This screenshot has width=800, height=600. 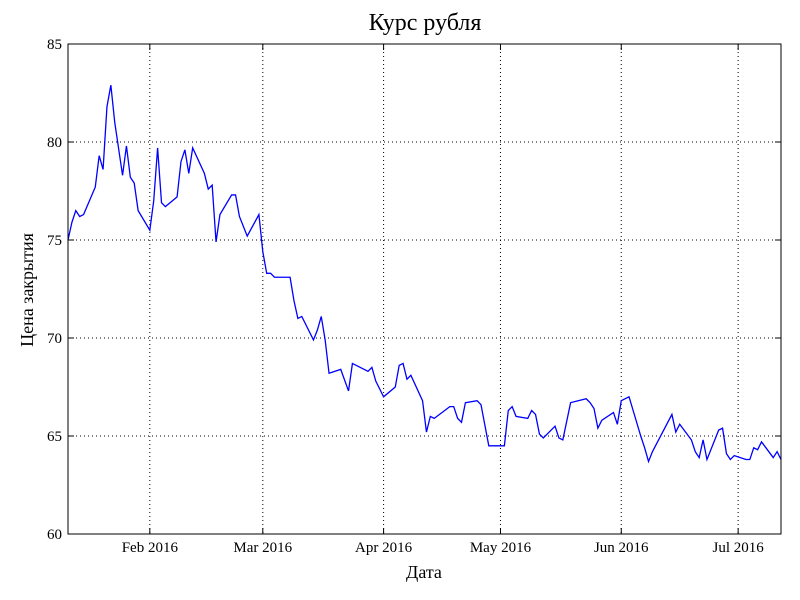 I want to click on x-tick-label: Feb 2016, so click(x=150, y=548).